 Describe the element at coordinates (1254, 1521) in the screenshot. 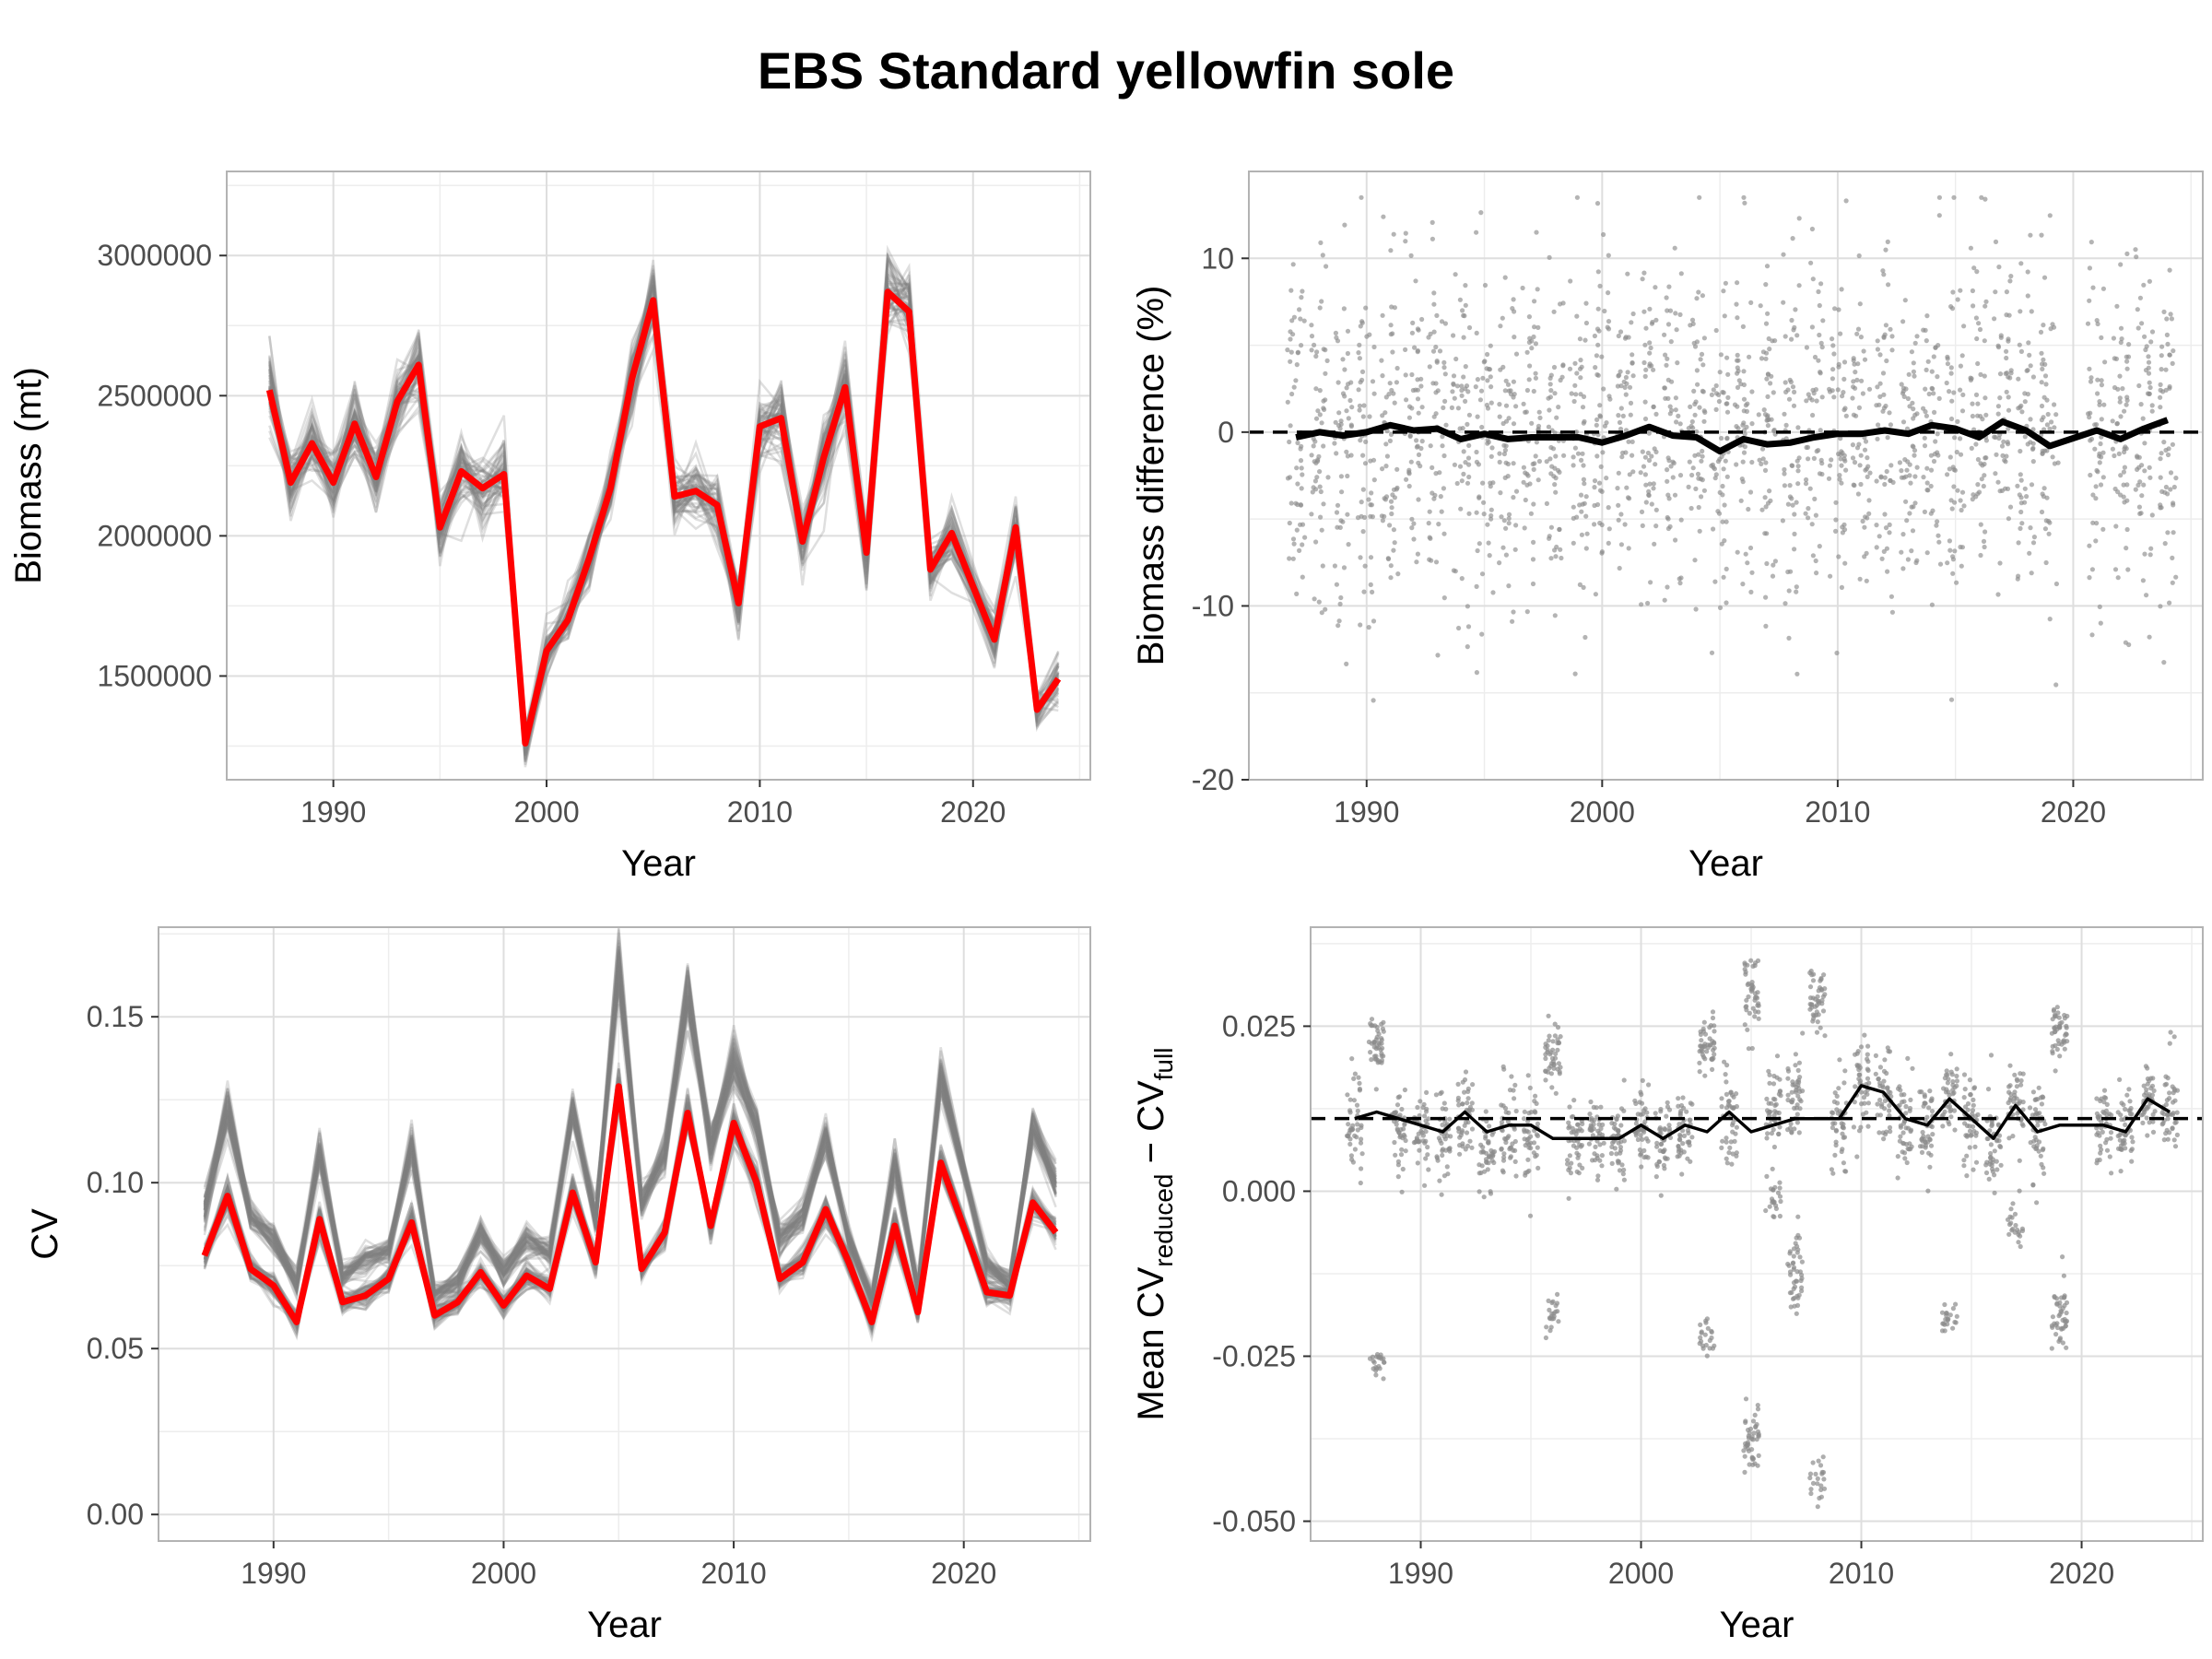

I see `y-tick-label: -0.050` at that location.